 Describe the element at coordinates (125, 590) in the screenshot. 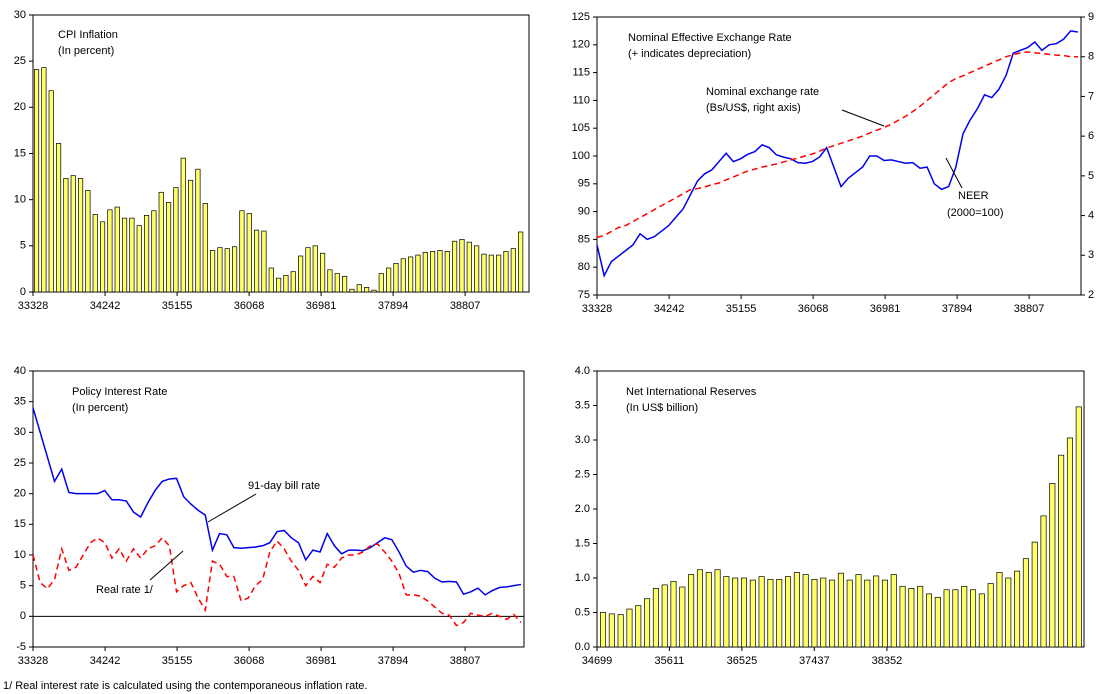

I see `series-label: Real rate 1/` at that location.